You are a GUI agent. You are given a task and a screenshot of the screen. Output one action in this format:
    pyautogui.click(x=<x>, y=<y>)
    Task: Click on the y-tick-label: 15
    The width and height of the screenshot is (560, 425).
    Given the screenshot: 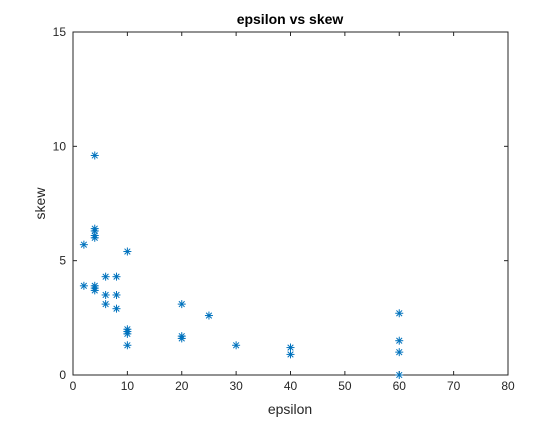 What is the action you would take?
    pyautogui.click(x=60, y=32)
    